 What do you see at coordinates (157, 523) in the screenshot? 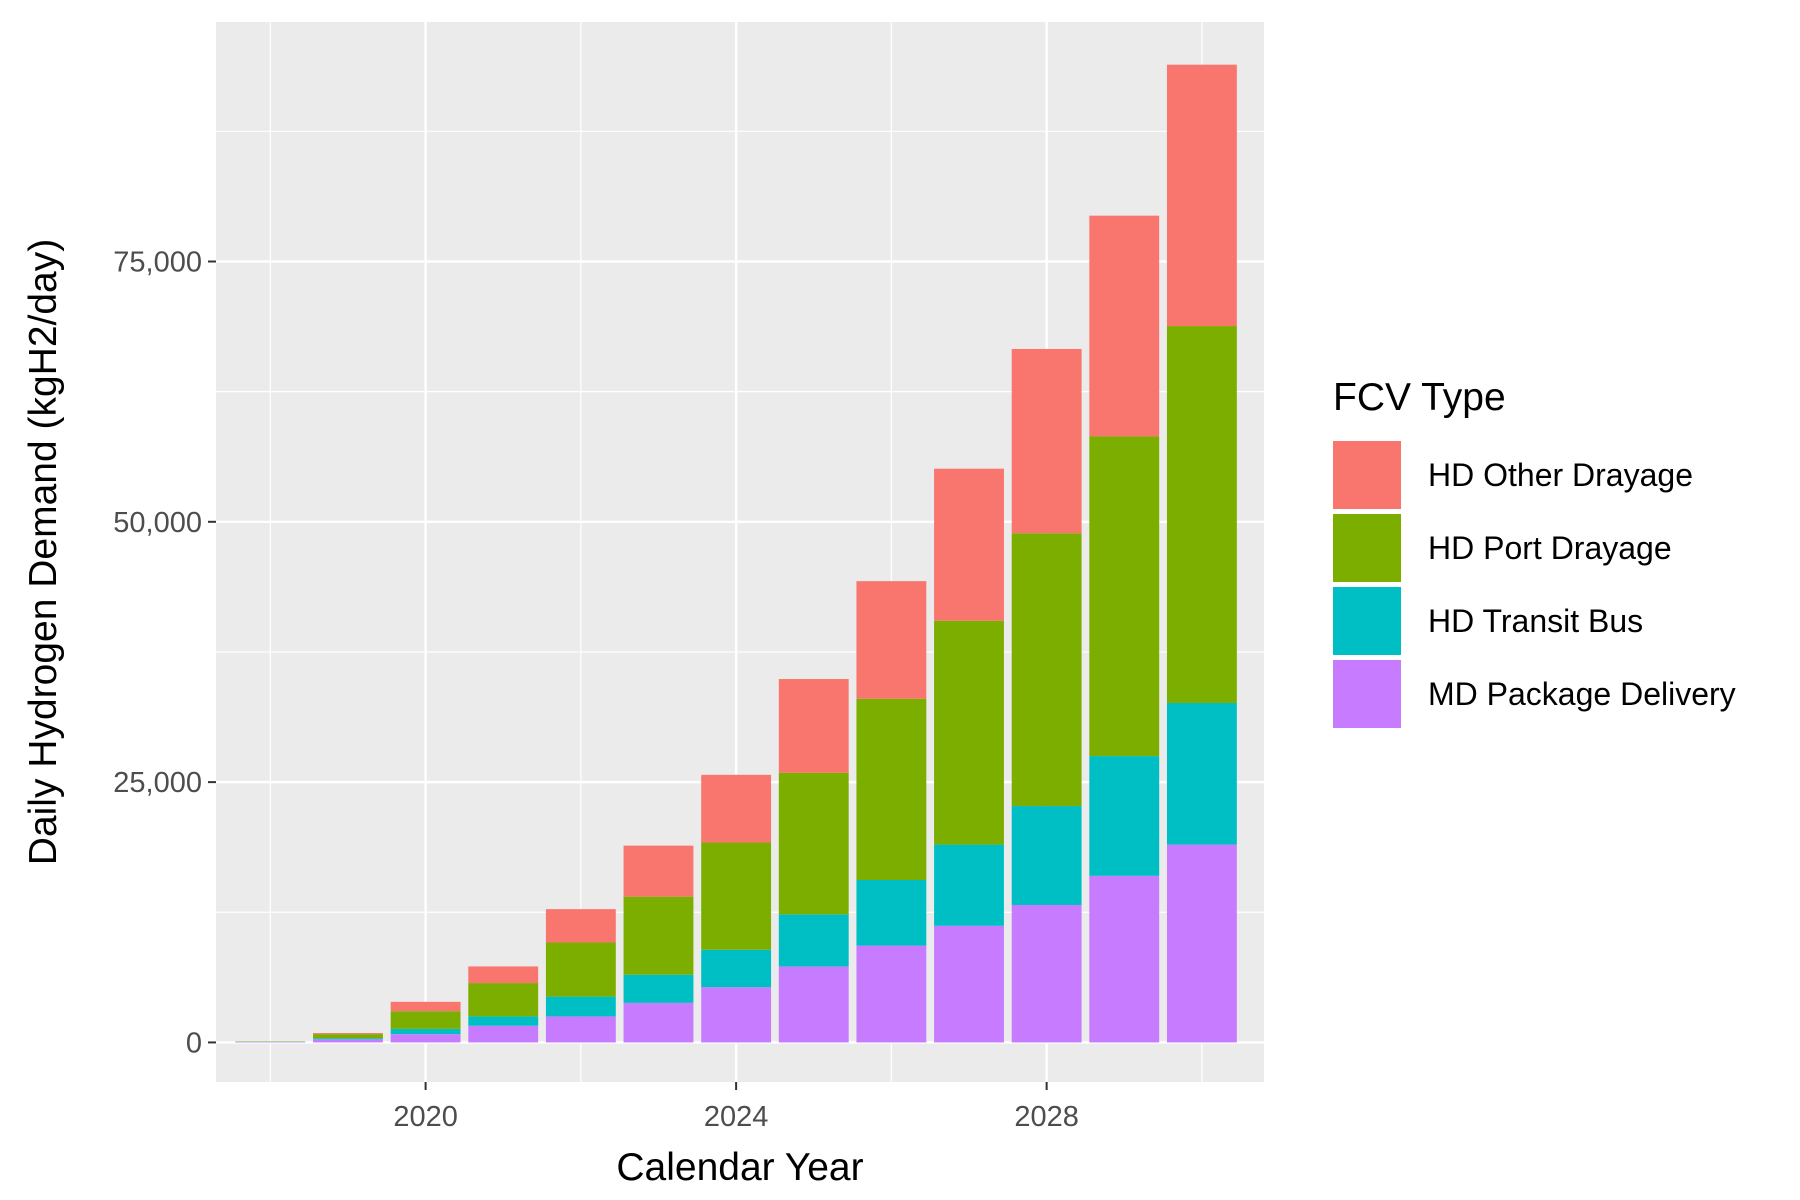
I see `y-tick-label: 50,000` at bounding box center [157, 523].